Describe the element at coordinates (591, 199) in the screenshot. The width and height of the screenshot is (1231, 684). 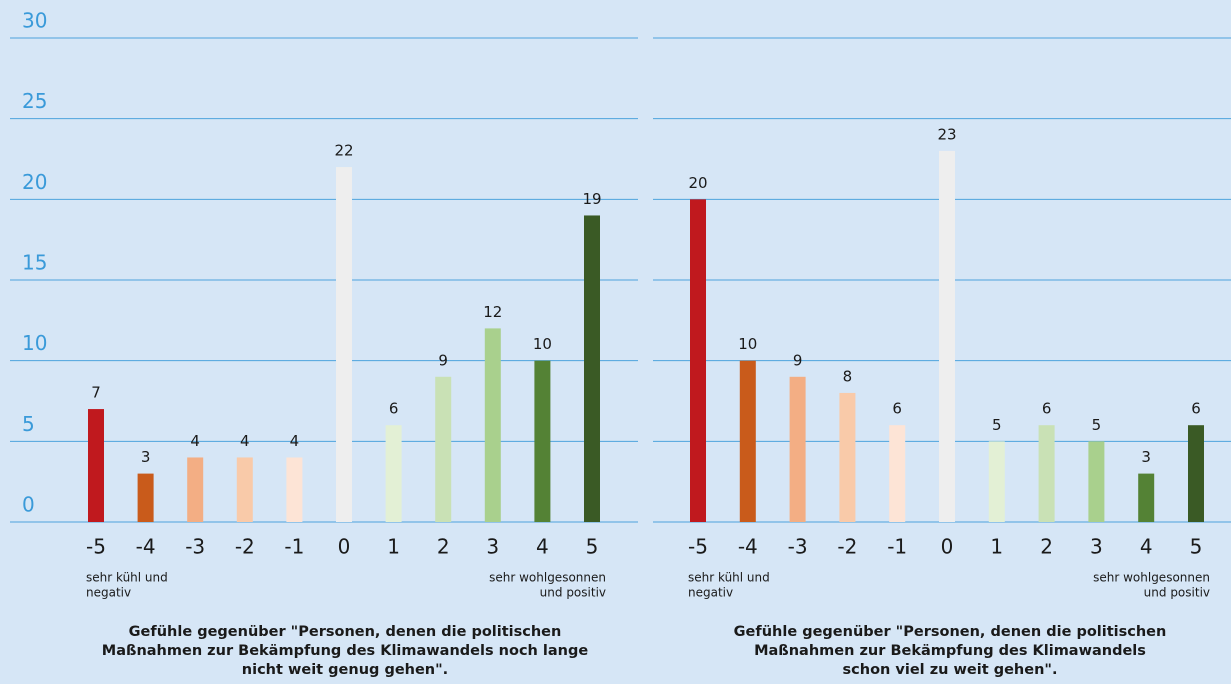
I see `value-label: 19` at that location.